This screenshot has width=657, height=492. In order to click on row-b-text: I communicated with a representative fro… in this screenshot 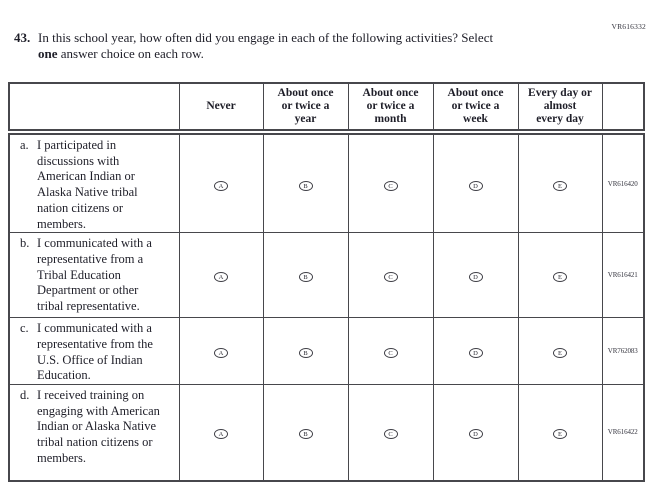, I will do `click(94, 275)`.